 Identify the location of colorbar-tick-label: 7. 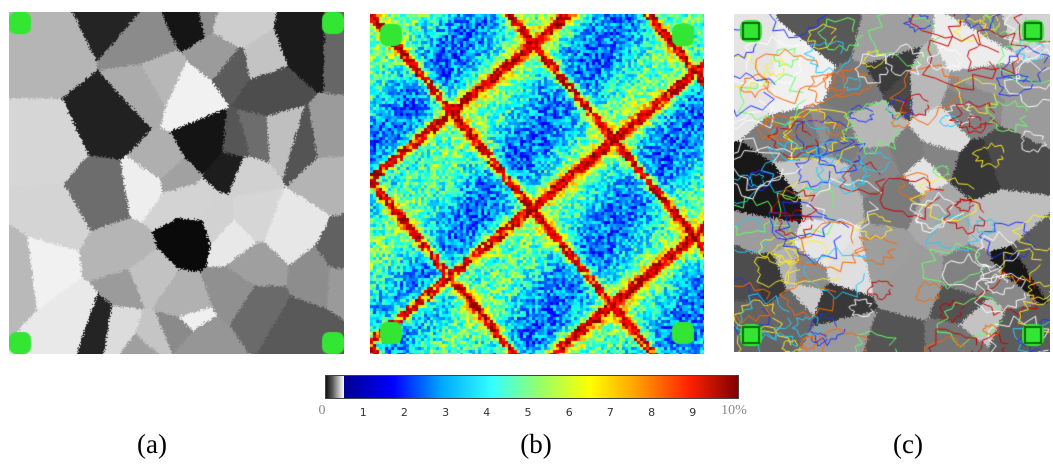
(610, 412).